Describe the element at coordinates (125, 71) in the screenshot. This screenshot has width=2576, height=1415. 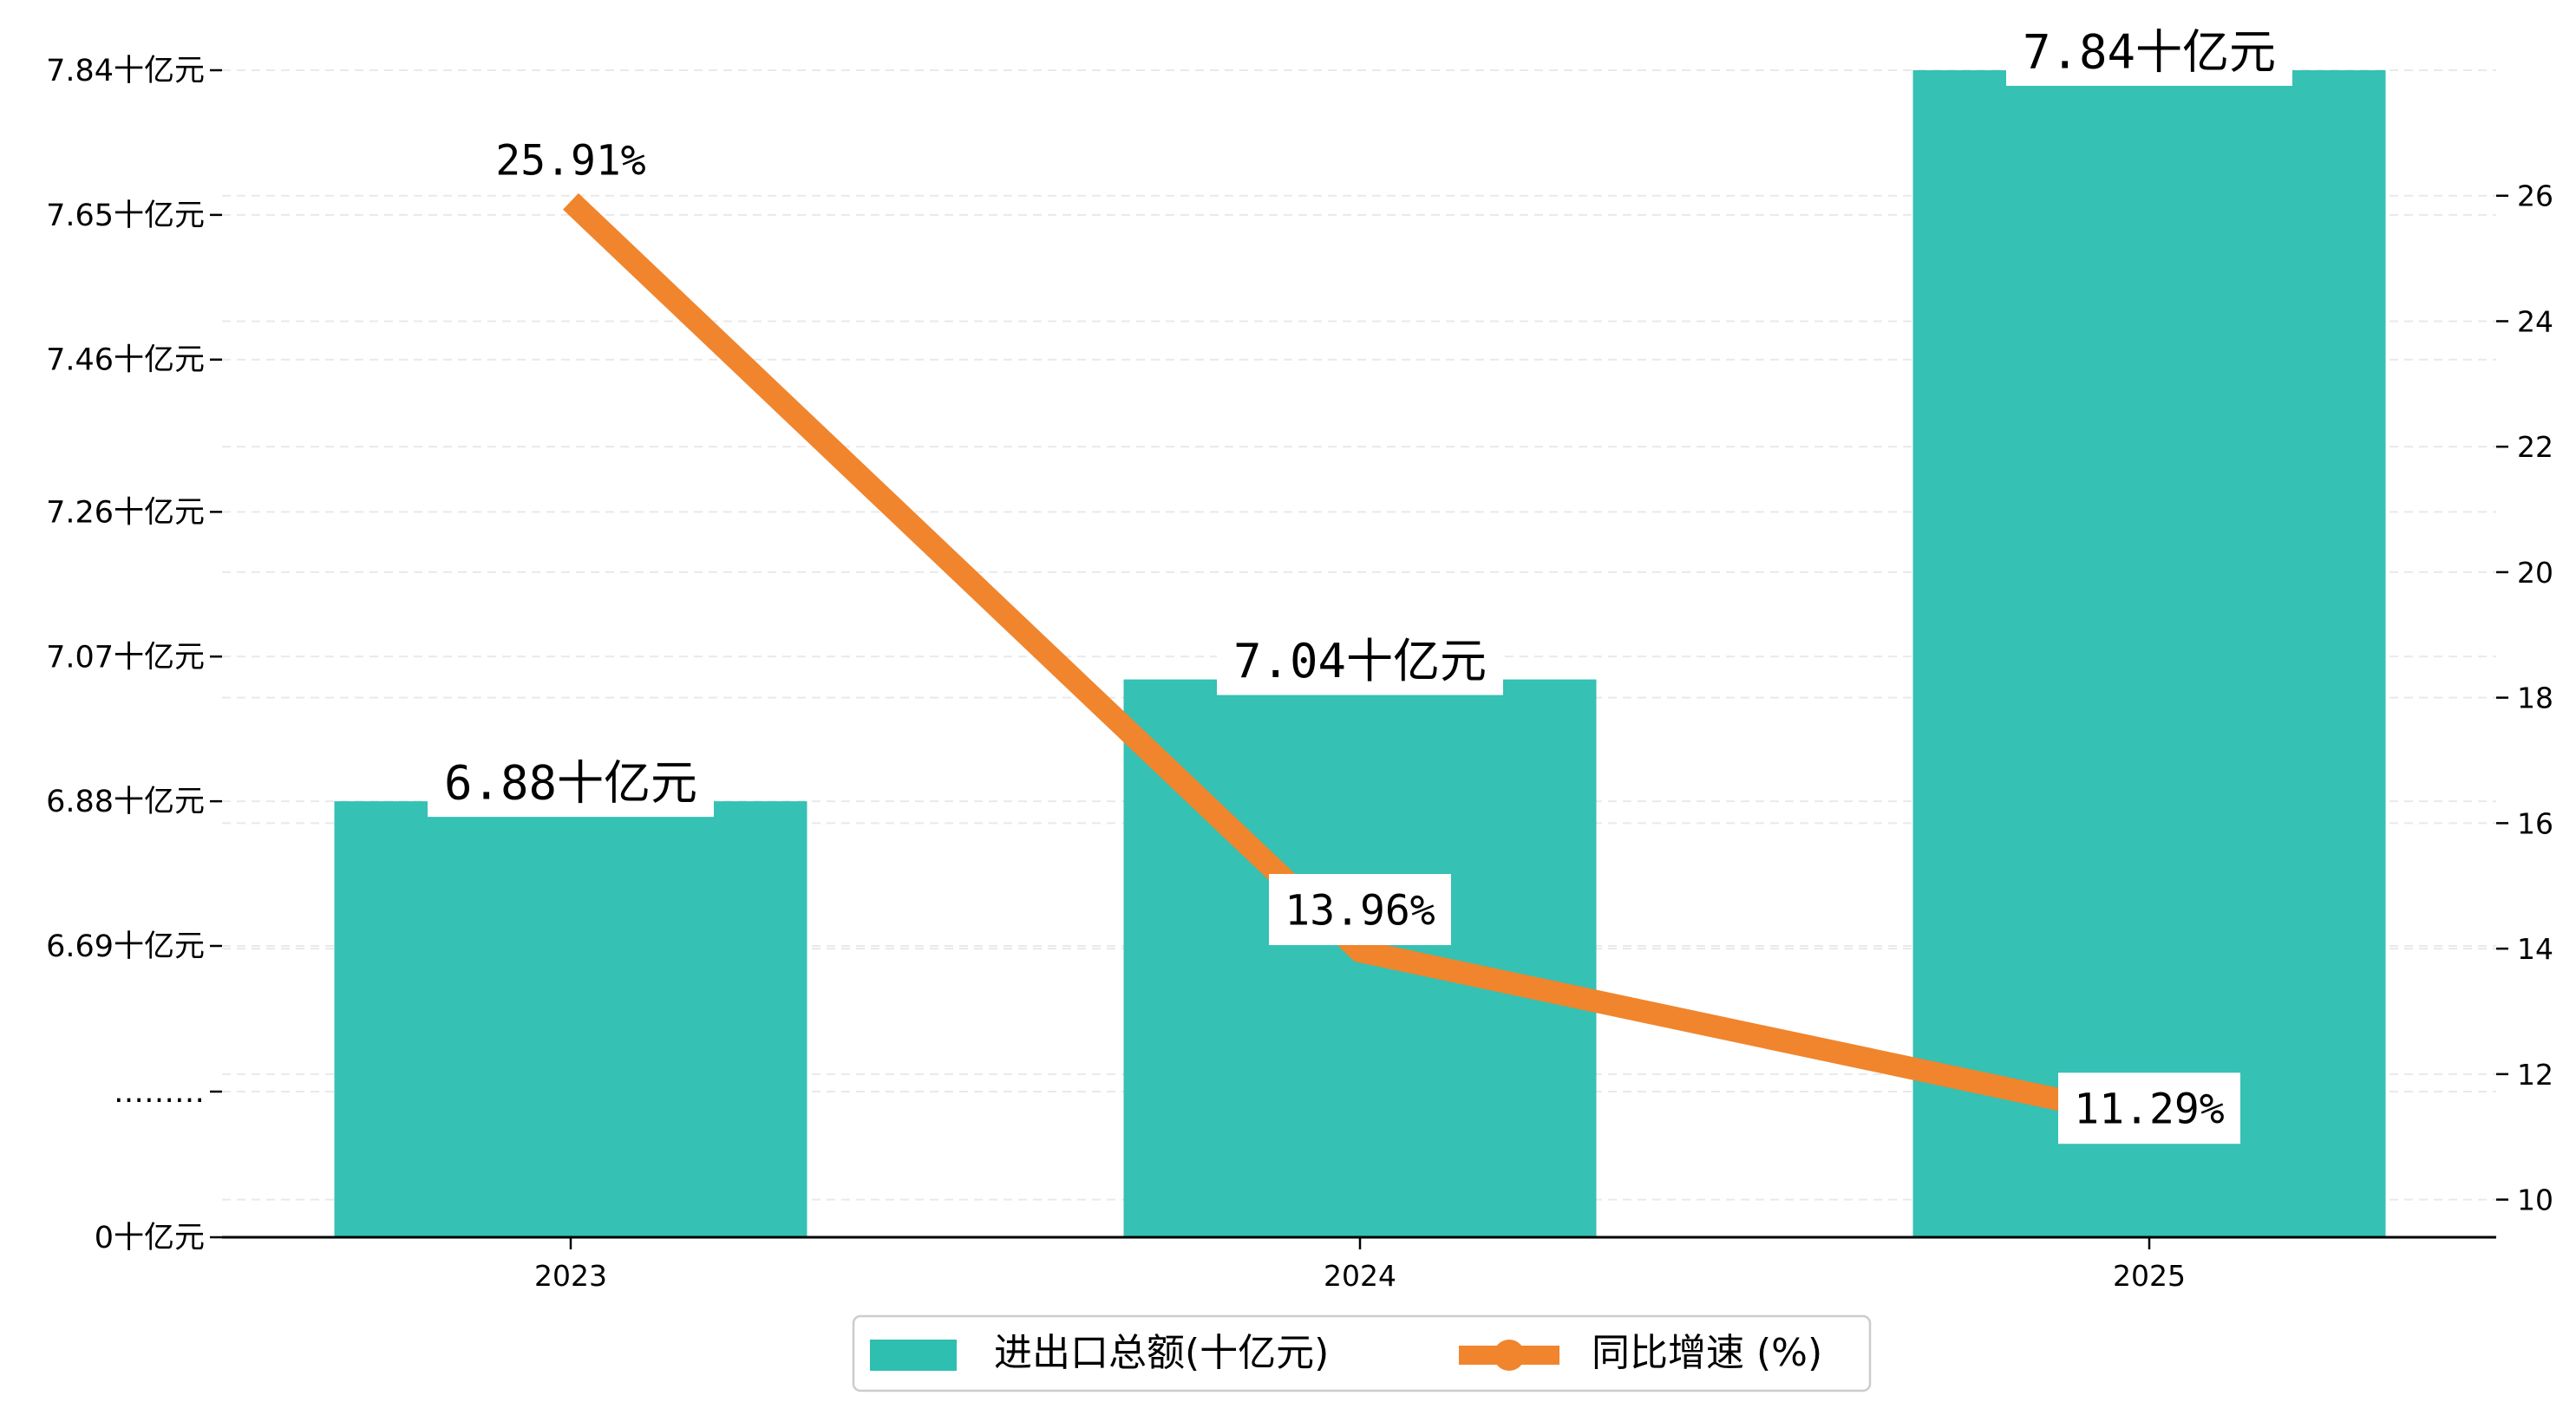
I see `left-tick-label: 7.84十亿元` at that location.